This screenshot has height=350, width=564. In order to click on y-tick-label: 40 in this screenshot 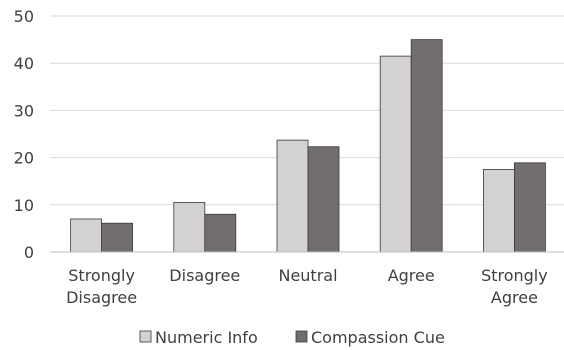, I will do `click(24, 63)`.